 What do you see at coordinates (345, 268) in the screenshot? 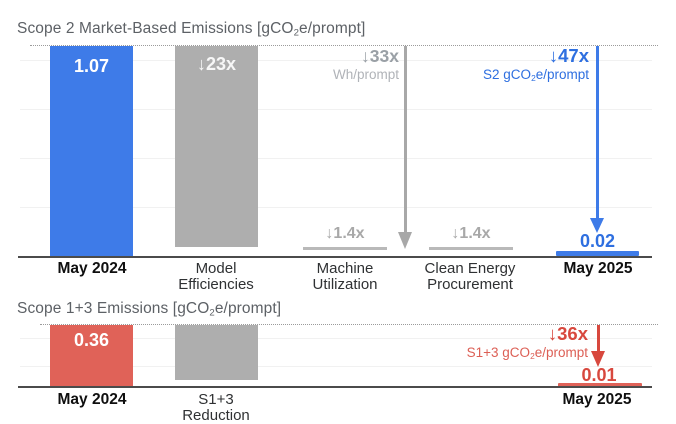
I see `axis-label-line: Machine` at bounding box center [345, 268].